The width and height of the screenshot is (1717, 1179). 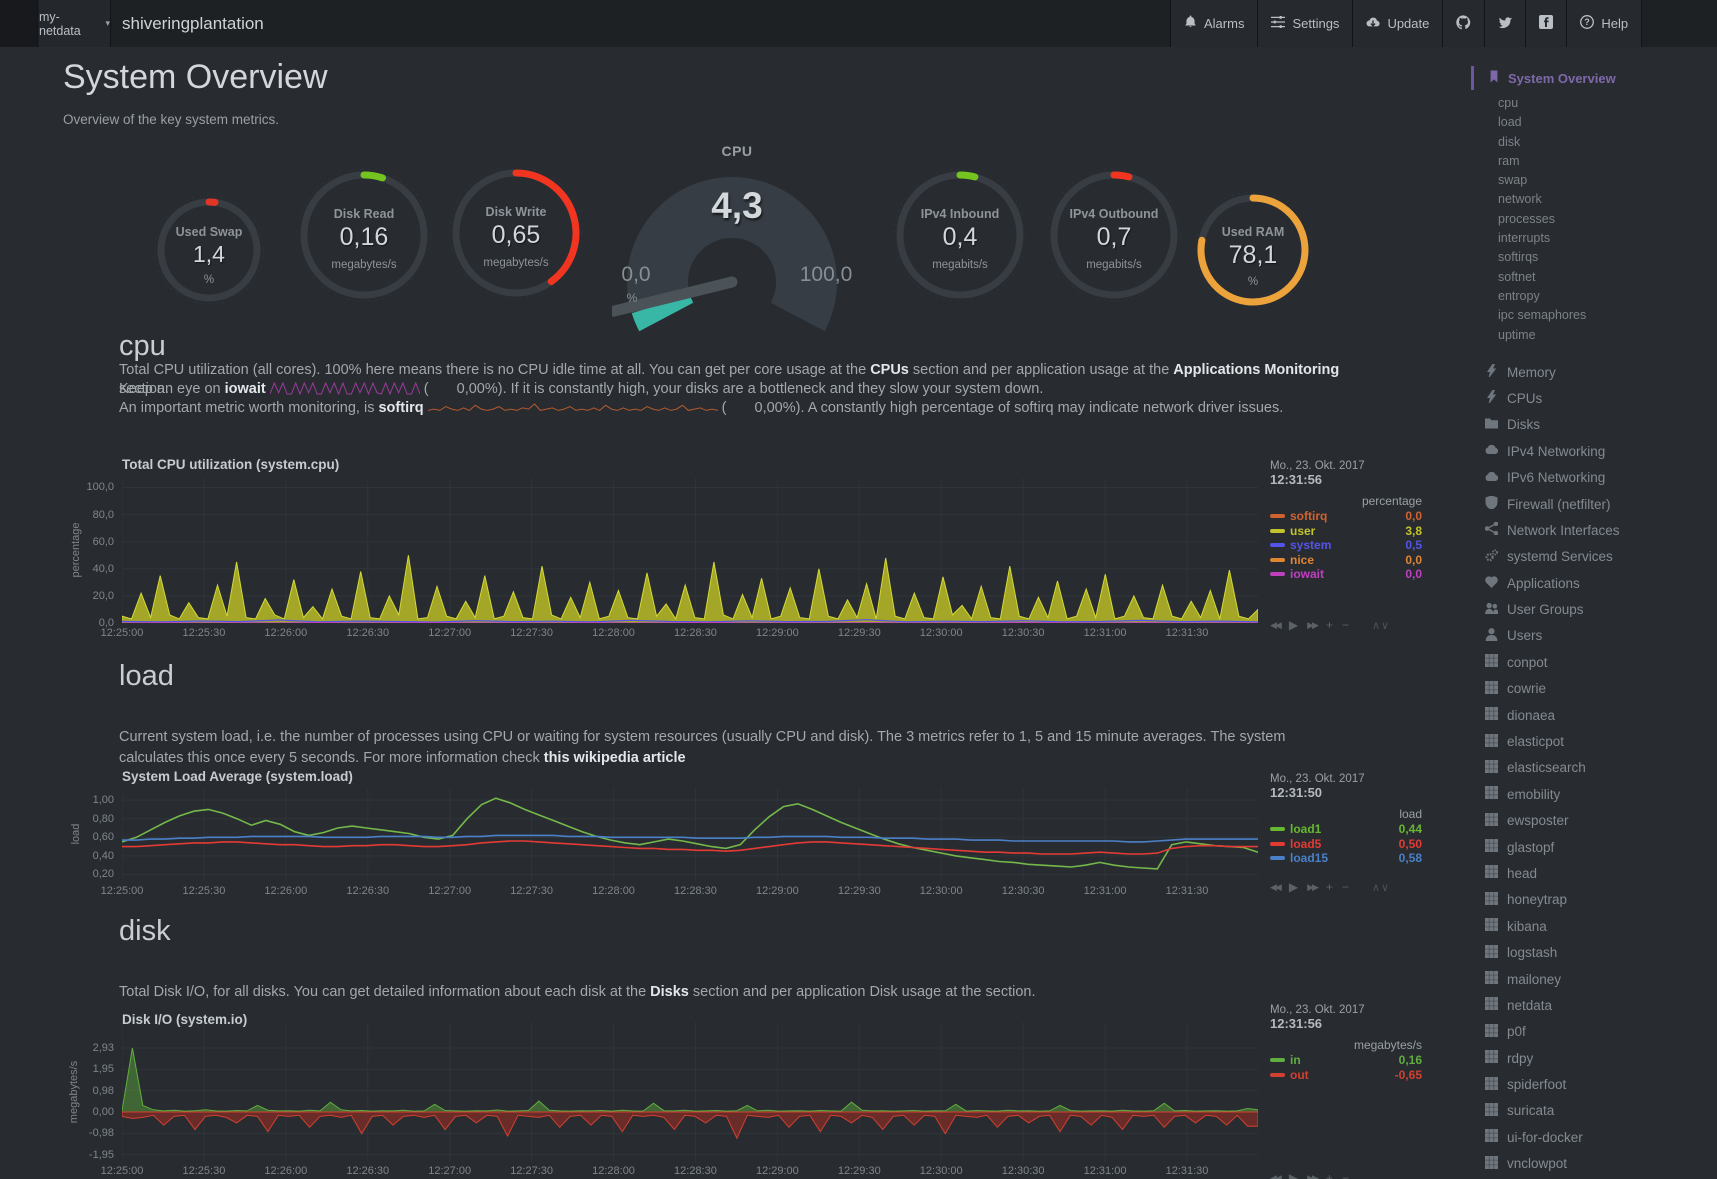 What do you see at coordinates (614, 758) in the screenshot?
I see `wikipedia-link: this wikipedia article` at bounding box center [614, 758].